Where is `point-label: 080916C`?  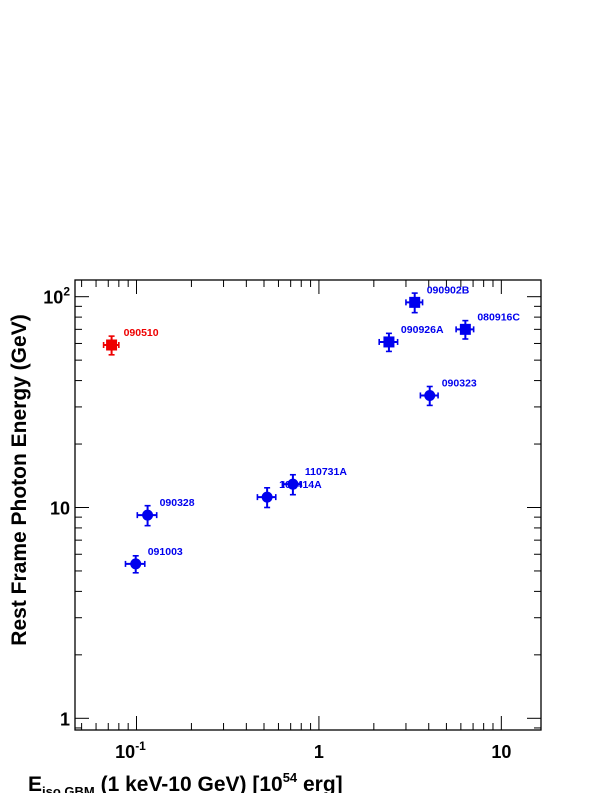
point-label: 080916C is located at coordinates (498, 317).